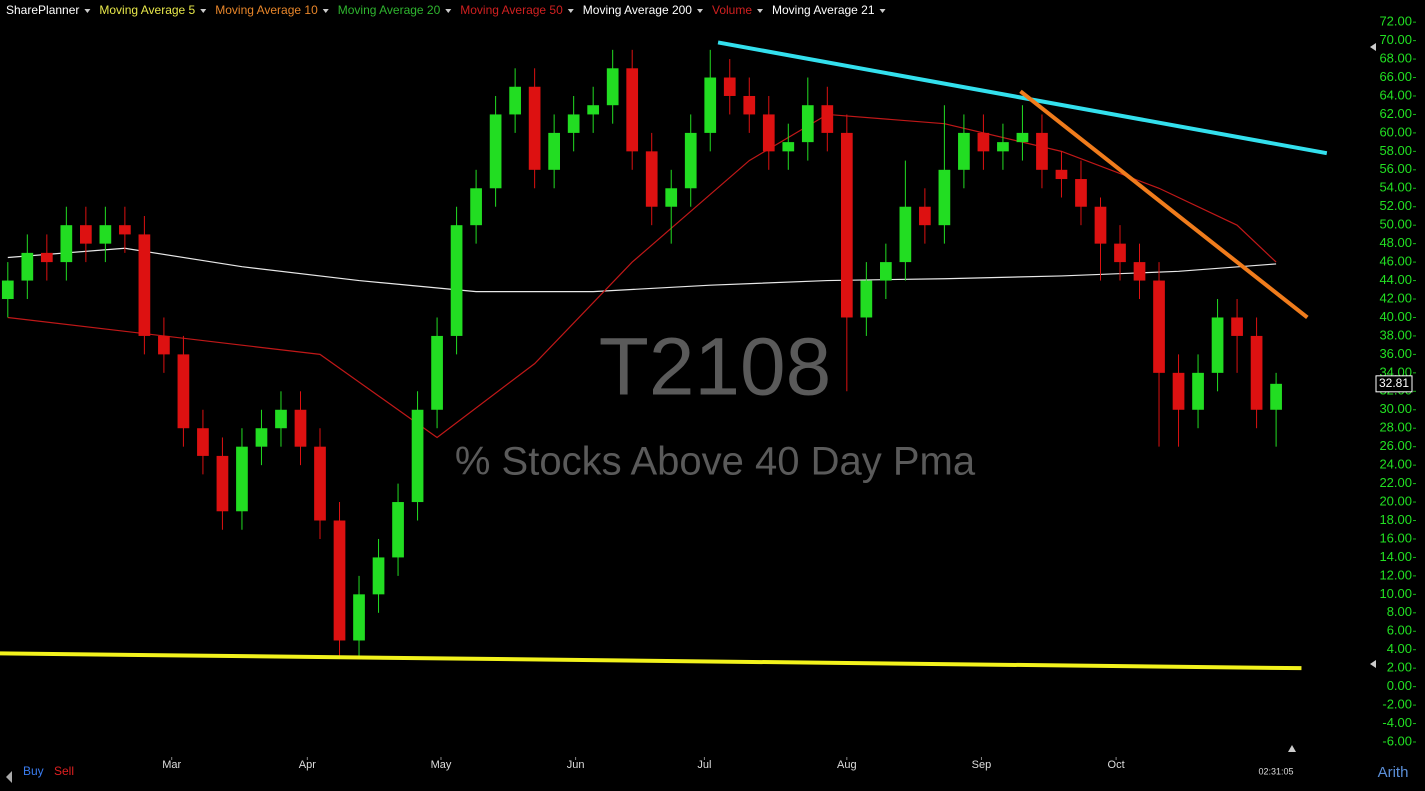 This screenshot has height=791, width=1425. What do you see at coordinates (1395, 94) in the screenshot?
I see `y-tick-label: 64.00` at bounding box center [1395, 94].